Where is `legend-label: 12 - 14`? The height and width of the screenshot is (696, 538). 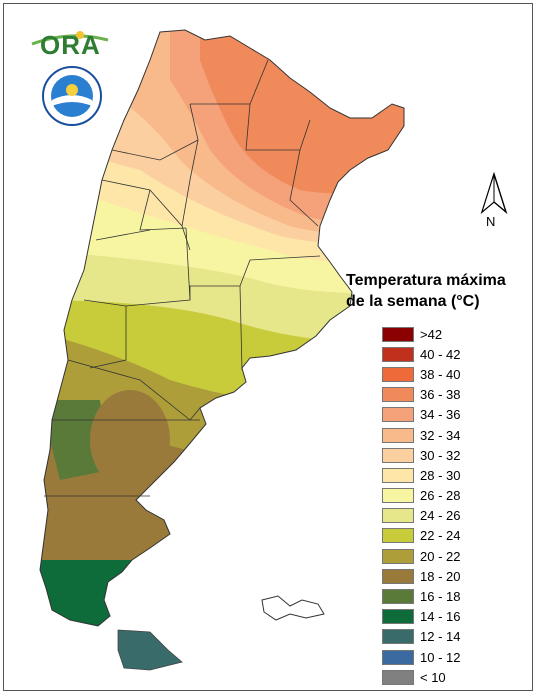 legend-label: 12 - 14 is located at coordinates (440, 637).